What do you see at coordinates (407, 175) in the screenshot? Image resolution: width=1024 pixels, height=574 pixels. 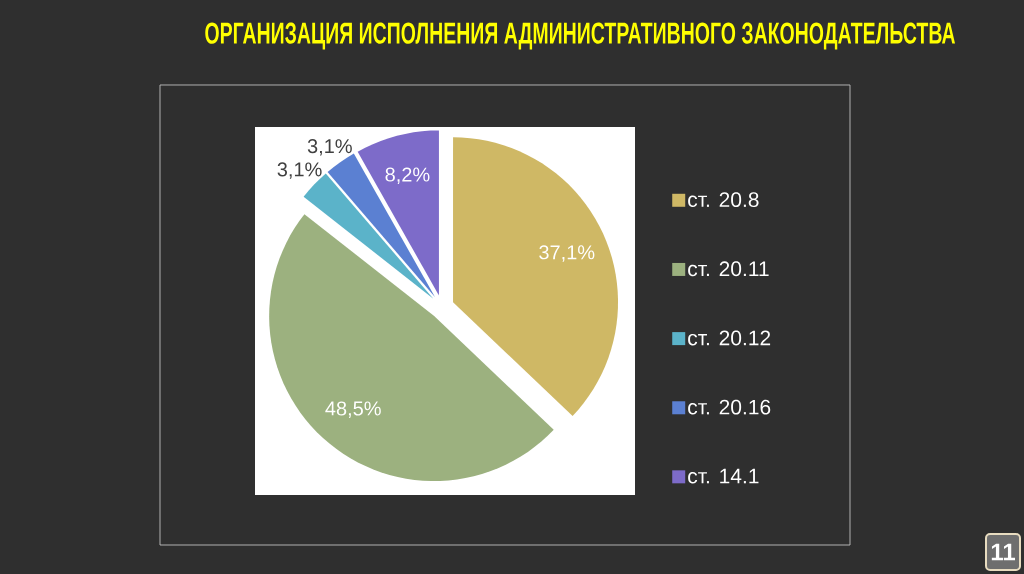 I see `data-label: 8,2%` at bounding box center [407, 175].